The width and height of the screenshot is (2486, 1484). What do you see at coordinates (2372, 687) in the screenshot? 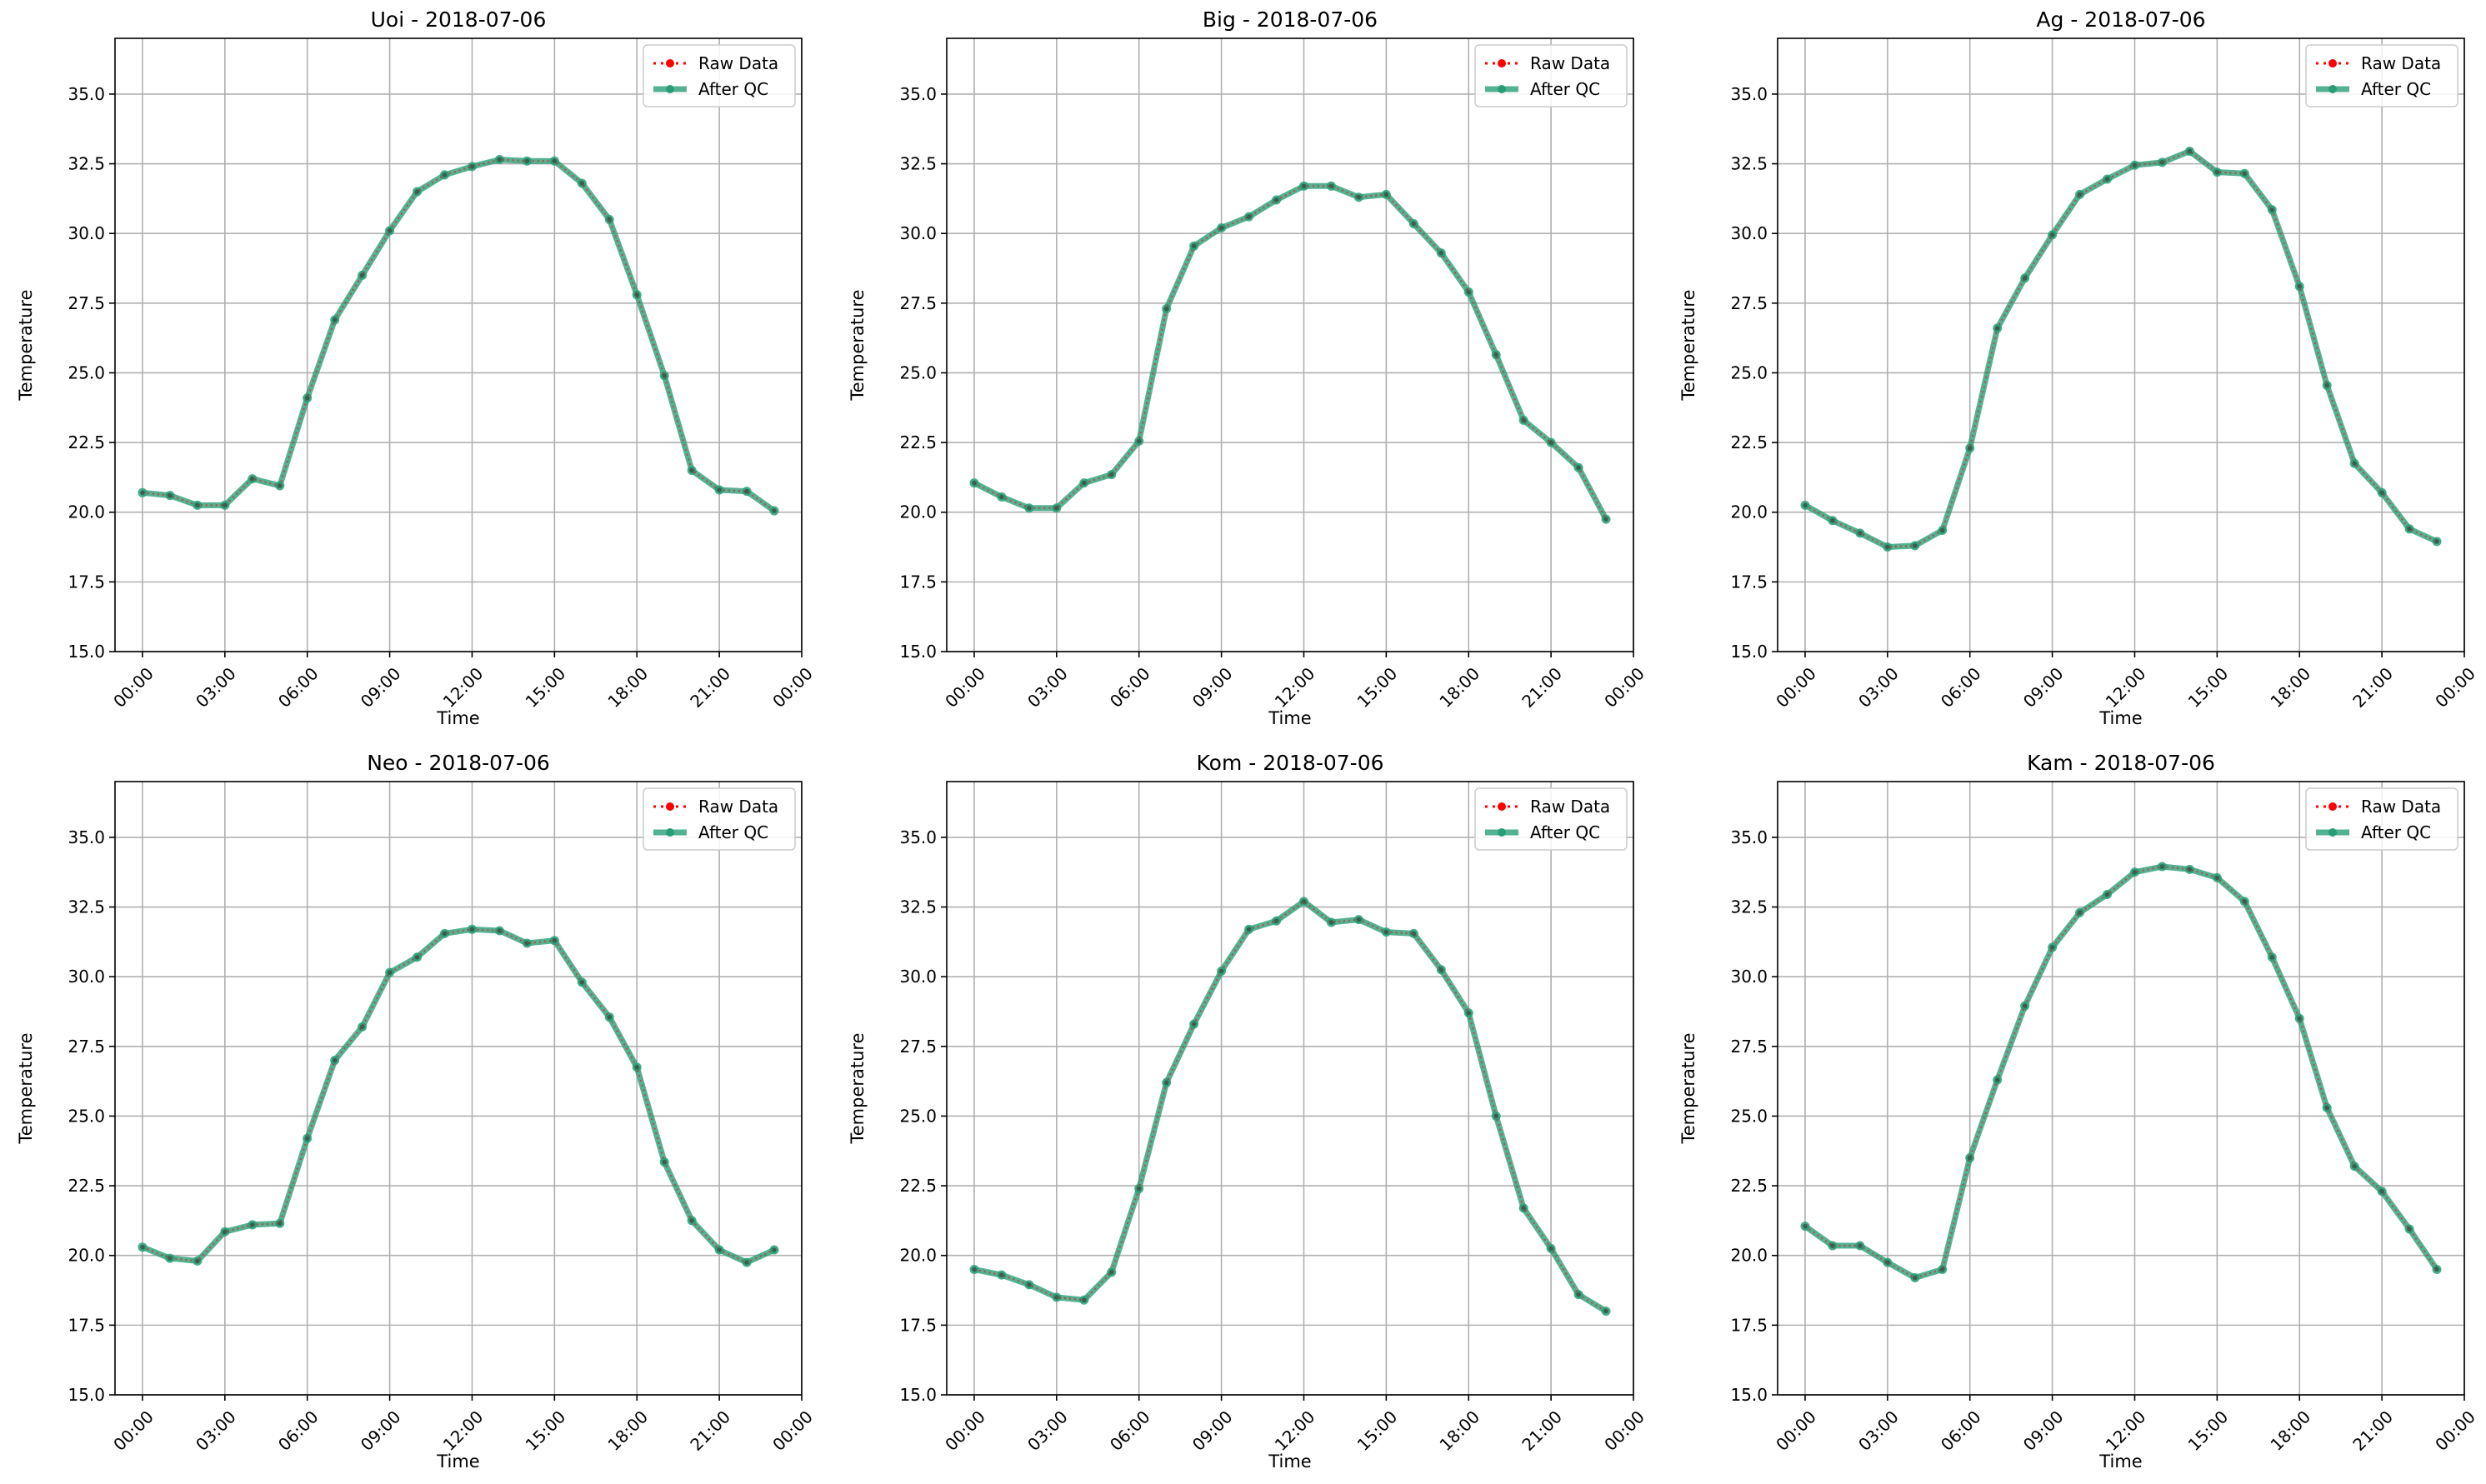
I see `x-tick-label: 21:00` at bounding box center [2372, 687].